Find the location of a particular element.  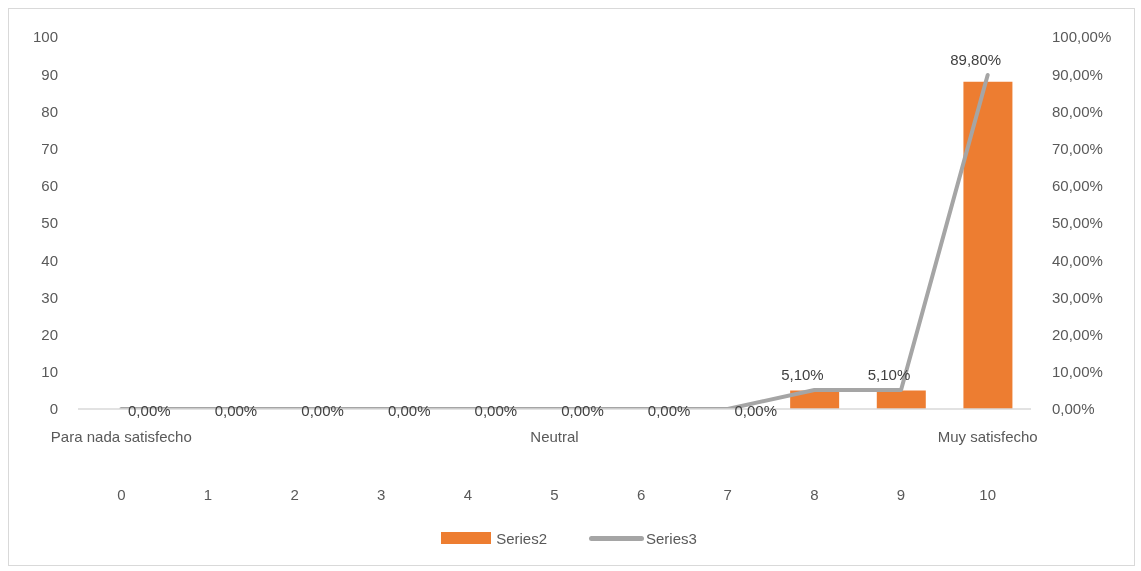

y2-tick-label: 20,00% is located at coordinates (1077, 334).